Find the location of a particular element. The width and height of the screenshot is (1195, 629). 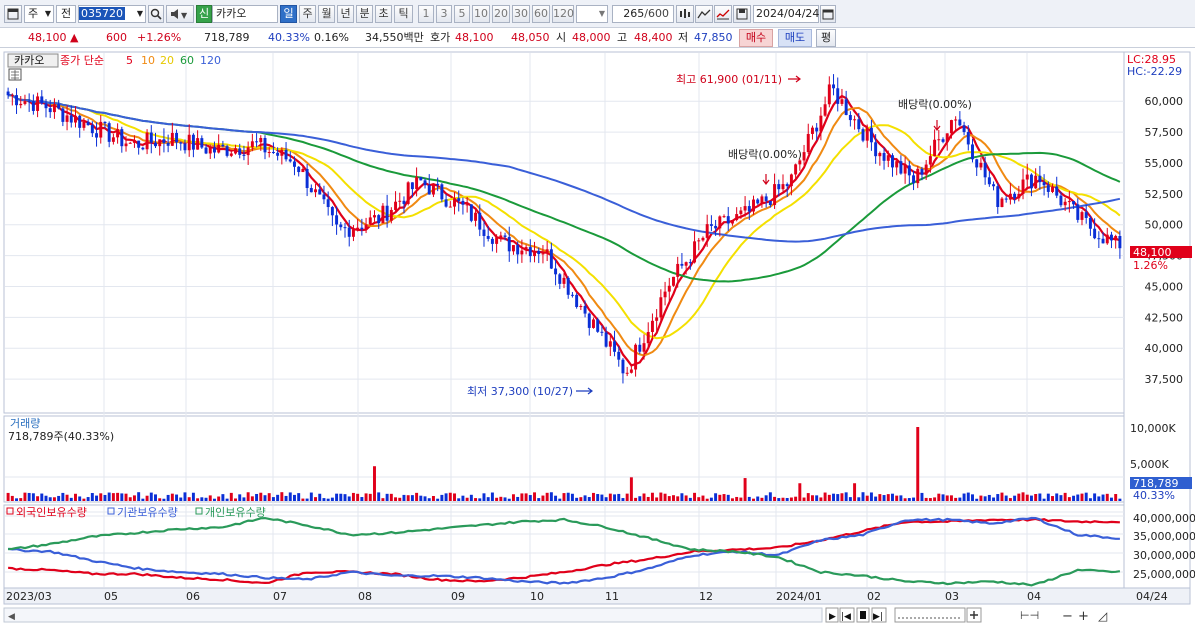

chart-type-icon is located at coordinates (685, 14).